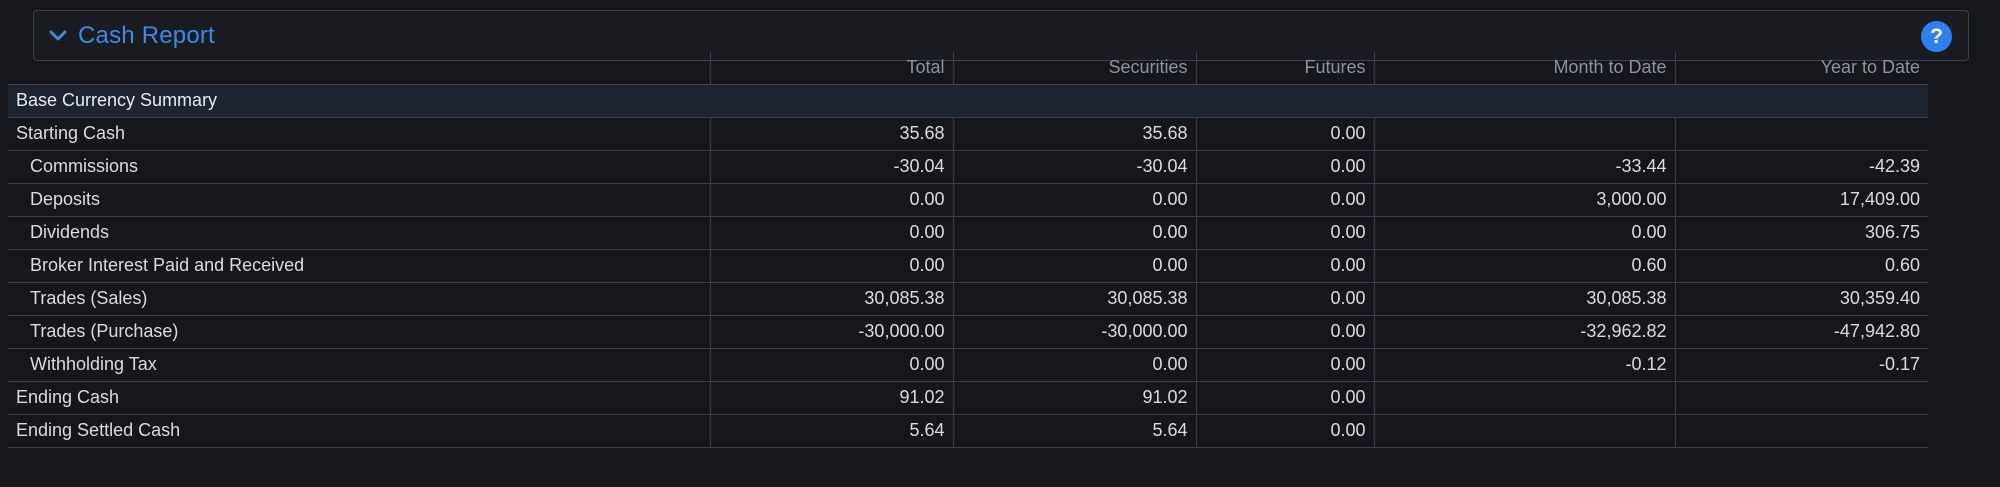  Describe the element at coordinates (1801, 299) in the screenshot. I see `cell-year-to-date: 30,359.40` at that location.